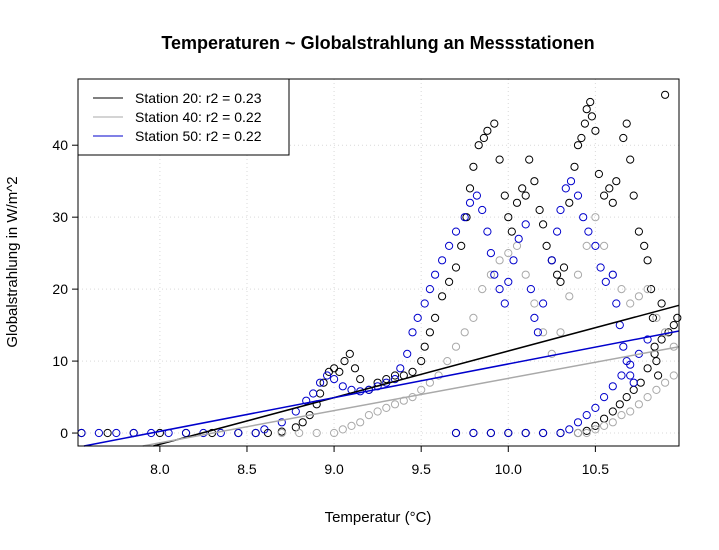  Describe the element at coordinates (334, 469) in the screenshot. I see `x-tick-label: 9.0` at that location.